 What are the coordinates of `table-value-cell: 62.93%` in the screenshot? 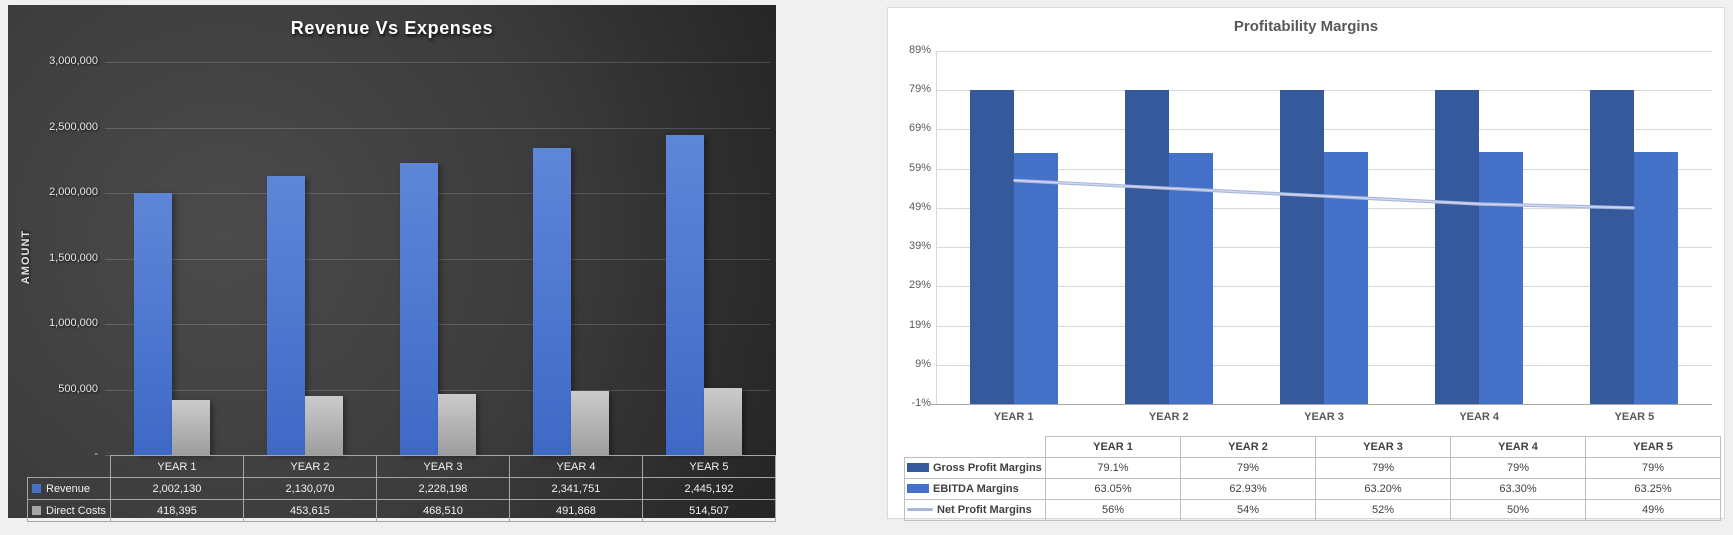 It's located at (1248, 489).